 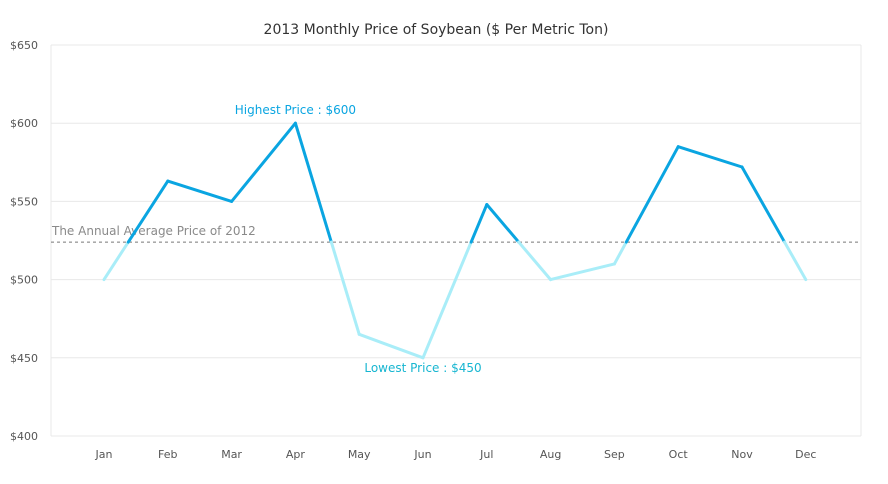 What do you see at coordinates (679, 454) in the screenshot?
I see `x-tick-label: Oct` at bounding box center [679, 454].